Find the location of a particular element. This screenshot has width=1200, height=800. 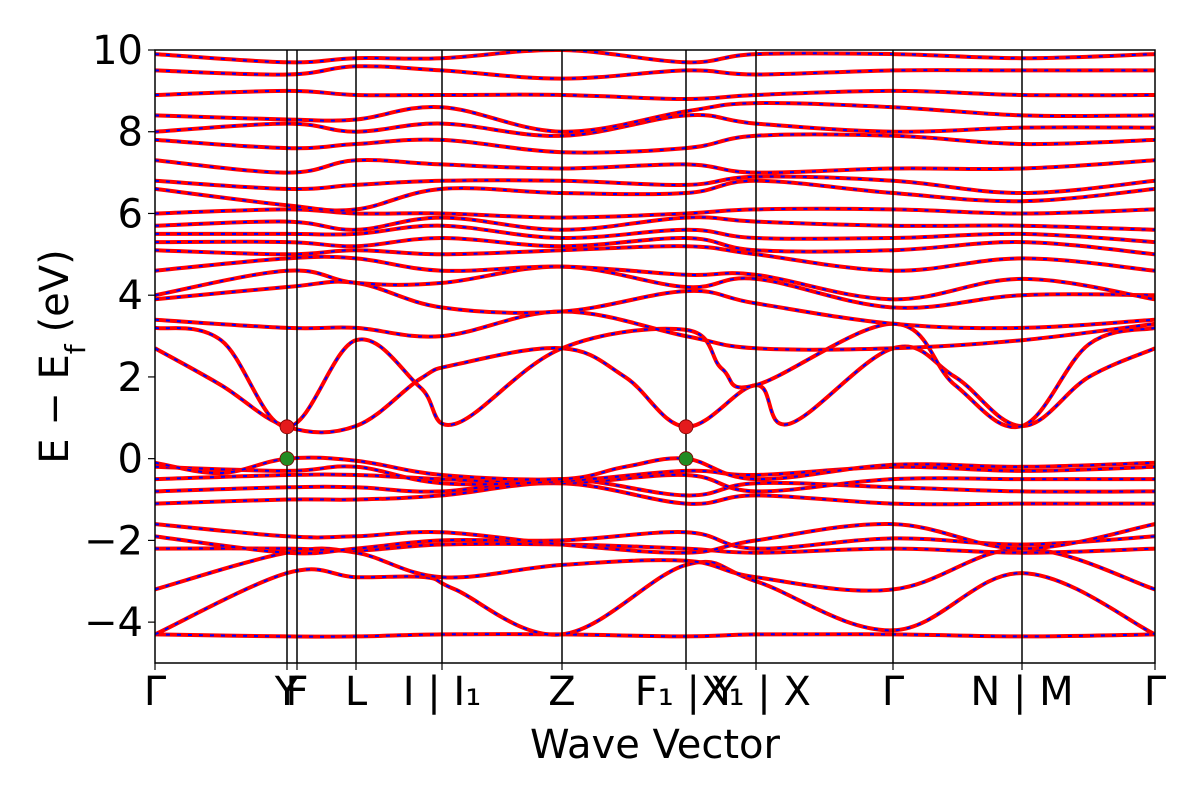

band-8-line is located at coordinates (655, 483).